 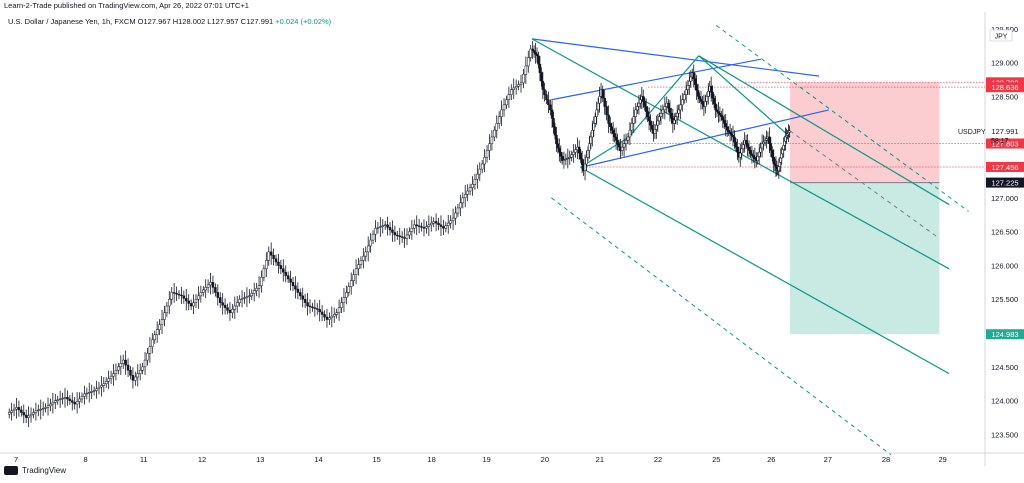 I want to click on footer-brand: TradingView, so click(x=35, y=470).